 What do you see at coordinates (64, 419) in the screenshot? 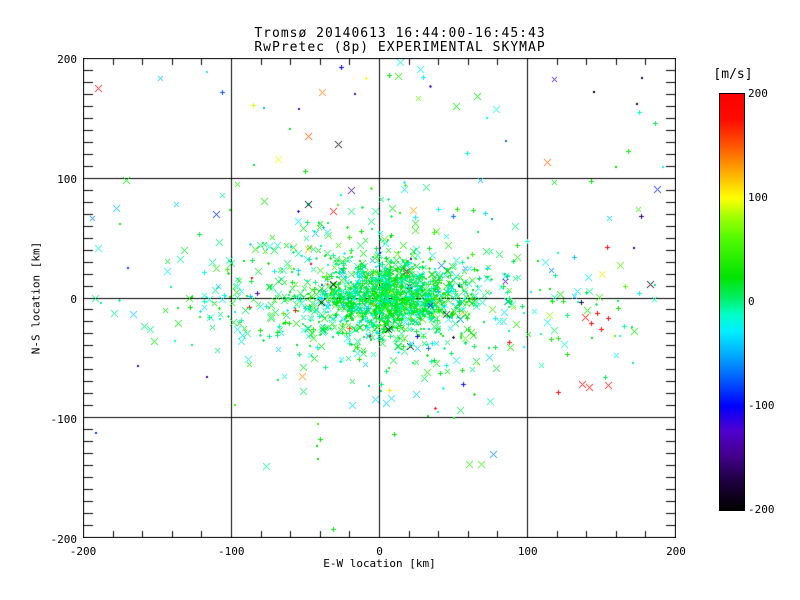
I see `y-tick-label: -100` at bounding box center [64, 419].